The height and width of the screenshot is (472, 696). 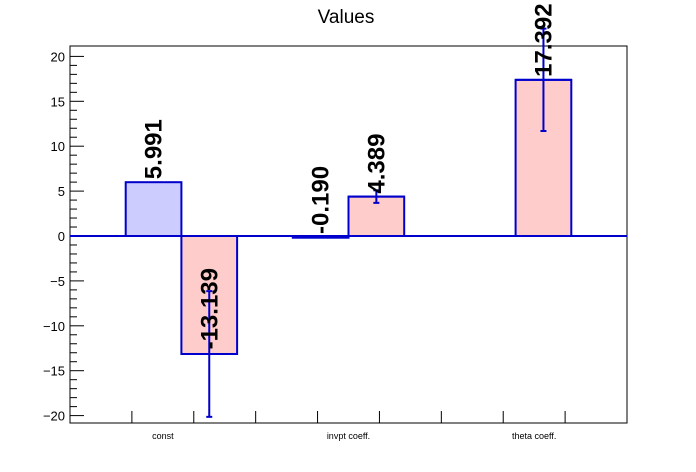 I want to click on y-tick-label: −20, so click(x=54, y=416).